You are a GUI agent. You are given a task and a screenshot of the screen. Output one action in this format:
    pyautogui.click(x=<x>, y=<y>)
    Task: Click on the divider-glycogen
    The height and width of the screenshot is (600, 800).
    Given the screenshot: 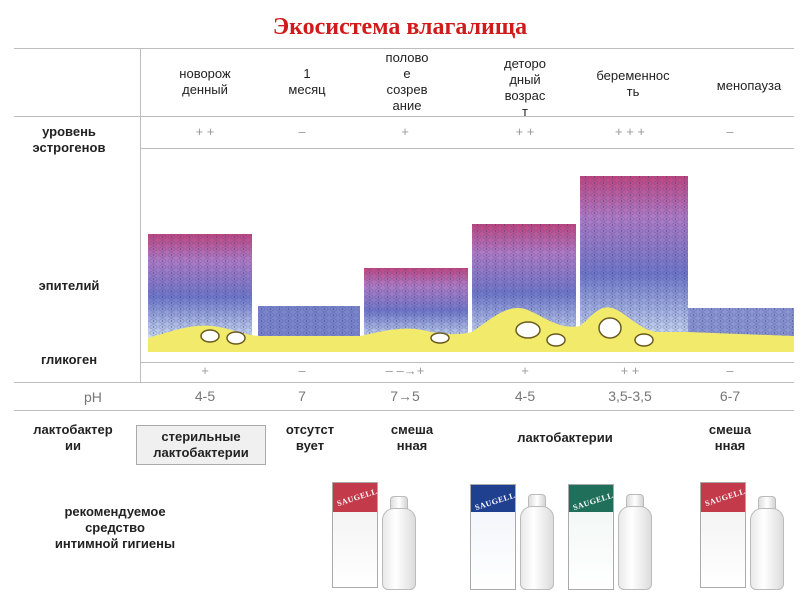 What is the action you would take?
    pyautogui.click(x=467, y=362)
    